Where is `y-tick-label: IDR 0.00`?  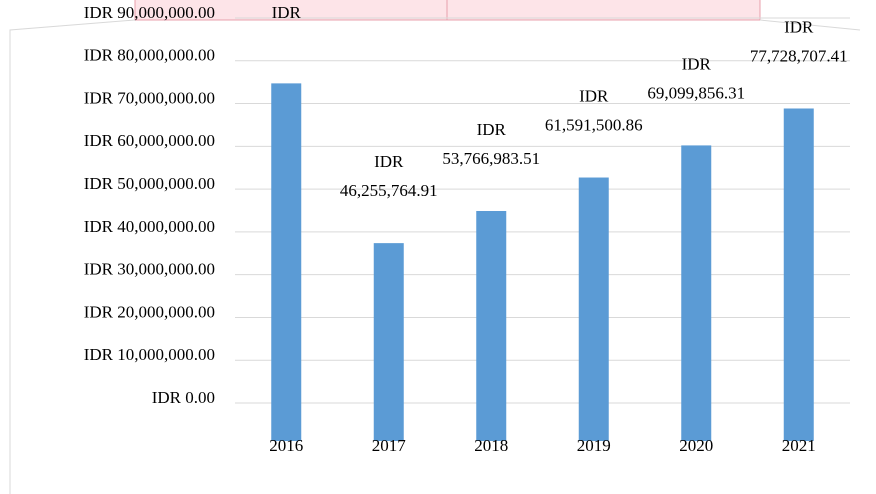 y-tick-label: IDR 0.00 is located at coordinates (183, 397).